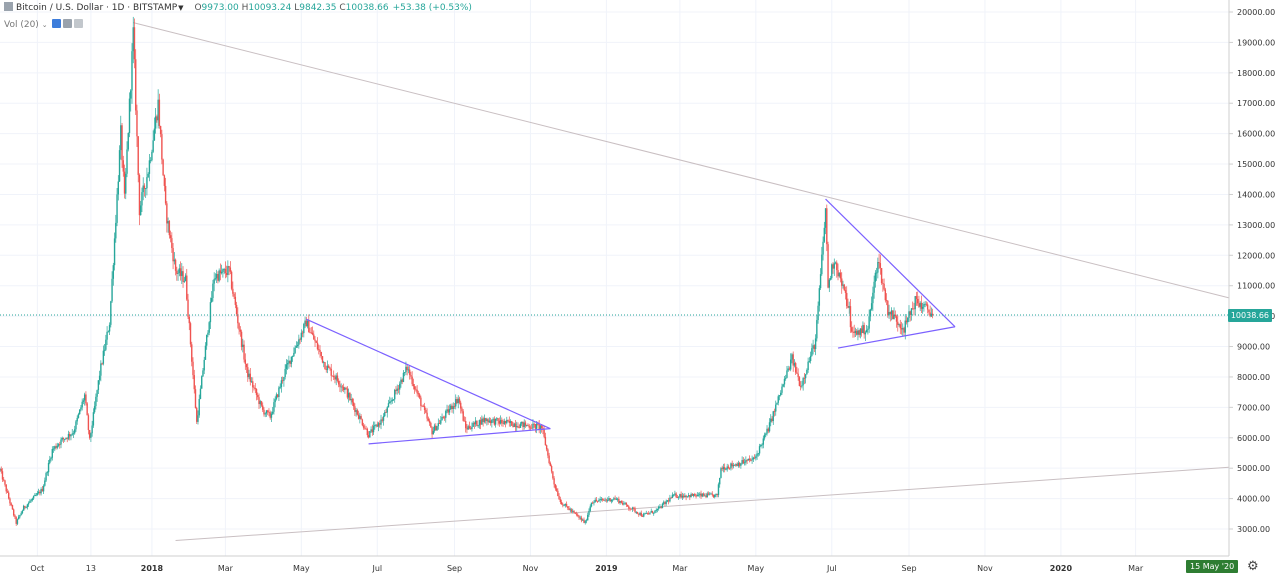 The height and width of the screenshot is (576, 1280). What do you see at coordinates (97, 8) in the screenshot?
I see `symbol-title: Bitcoin / U.S. Dollar · 1D · BITSTAMP` at bounding box center [97, 8].